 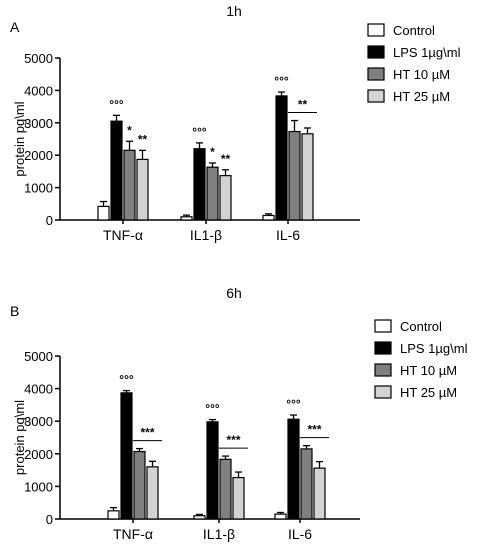 I want to click on chart-title: 1h, so click(x=234, y=11).